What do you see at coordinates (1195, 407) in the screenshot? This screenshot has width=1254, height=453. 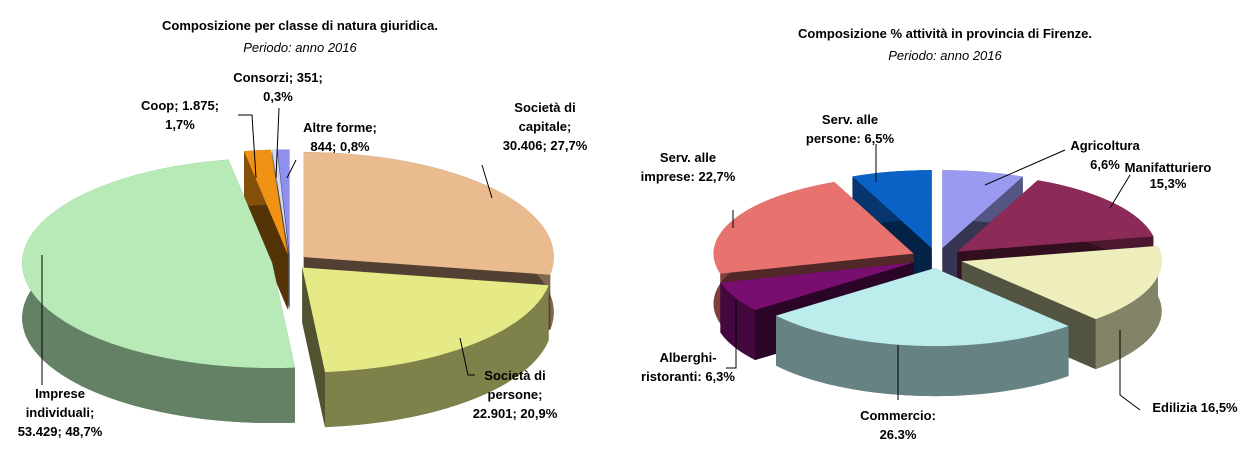 I see `data-label: Edilizia 16,5%` at bounding box center [1195, 407].